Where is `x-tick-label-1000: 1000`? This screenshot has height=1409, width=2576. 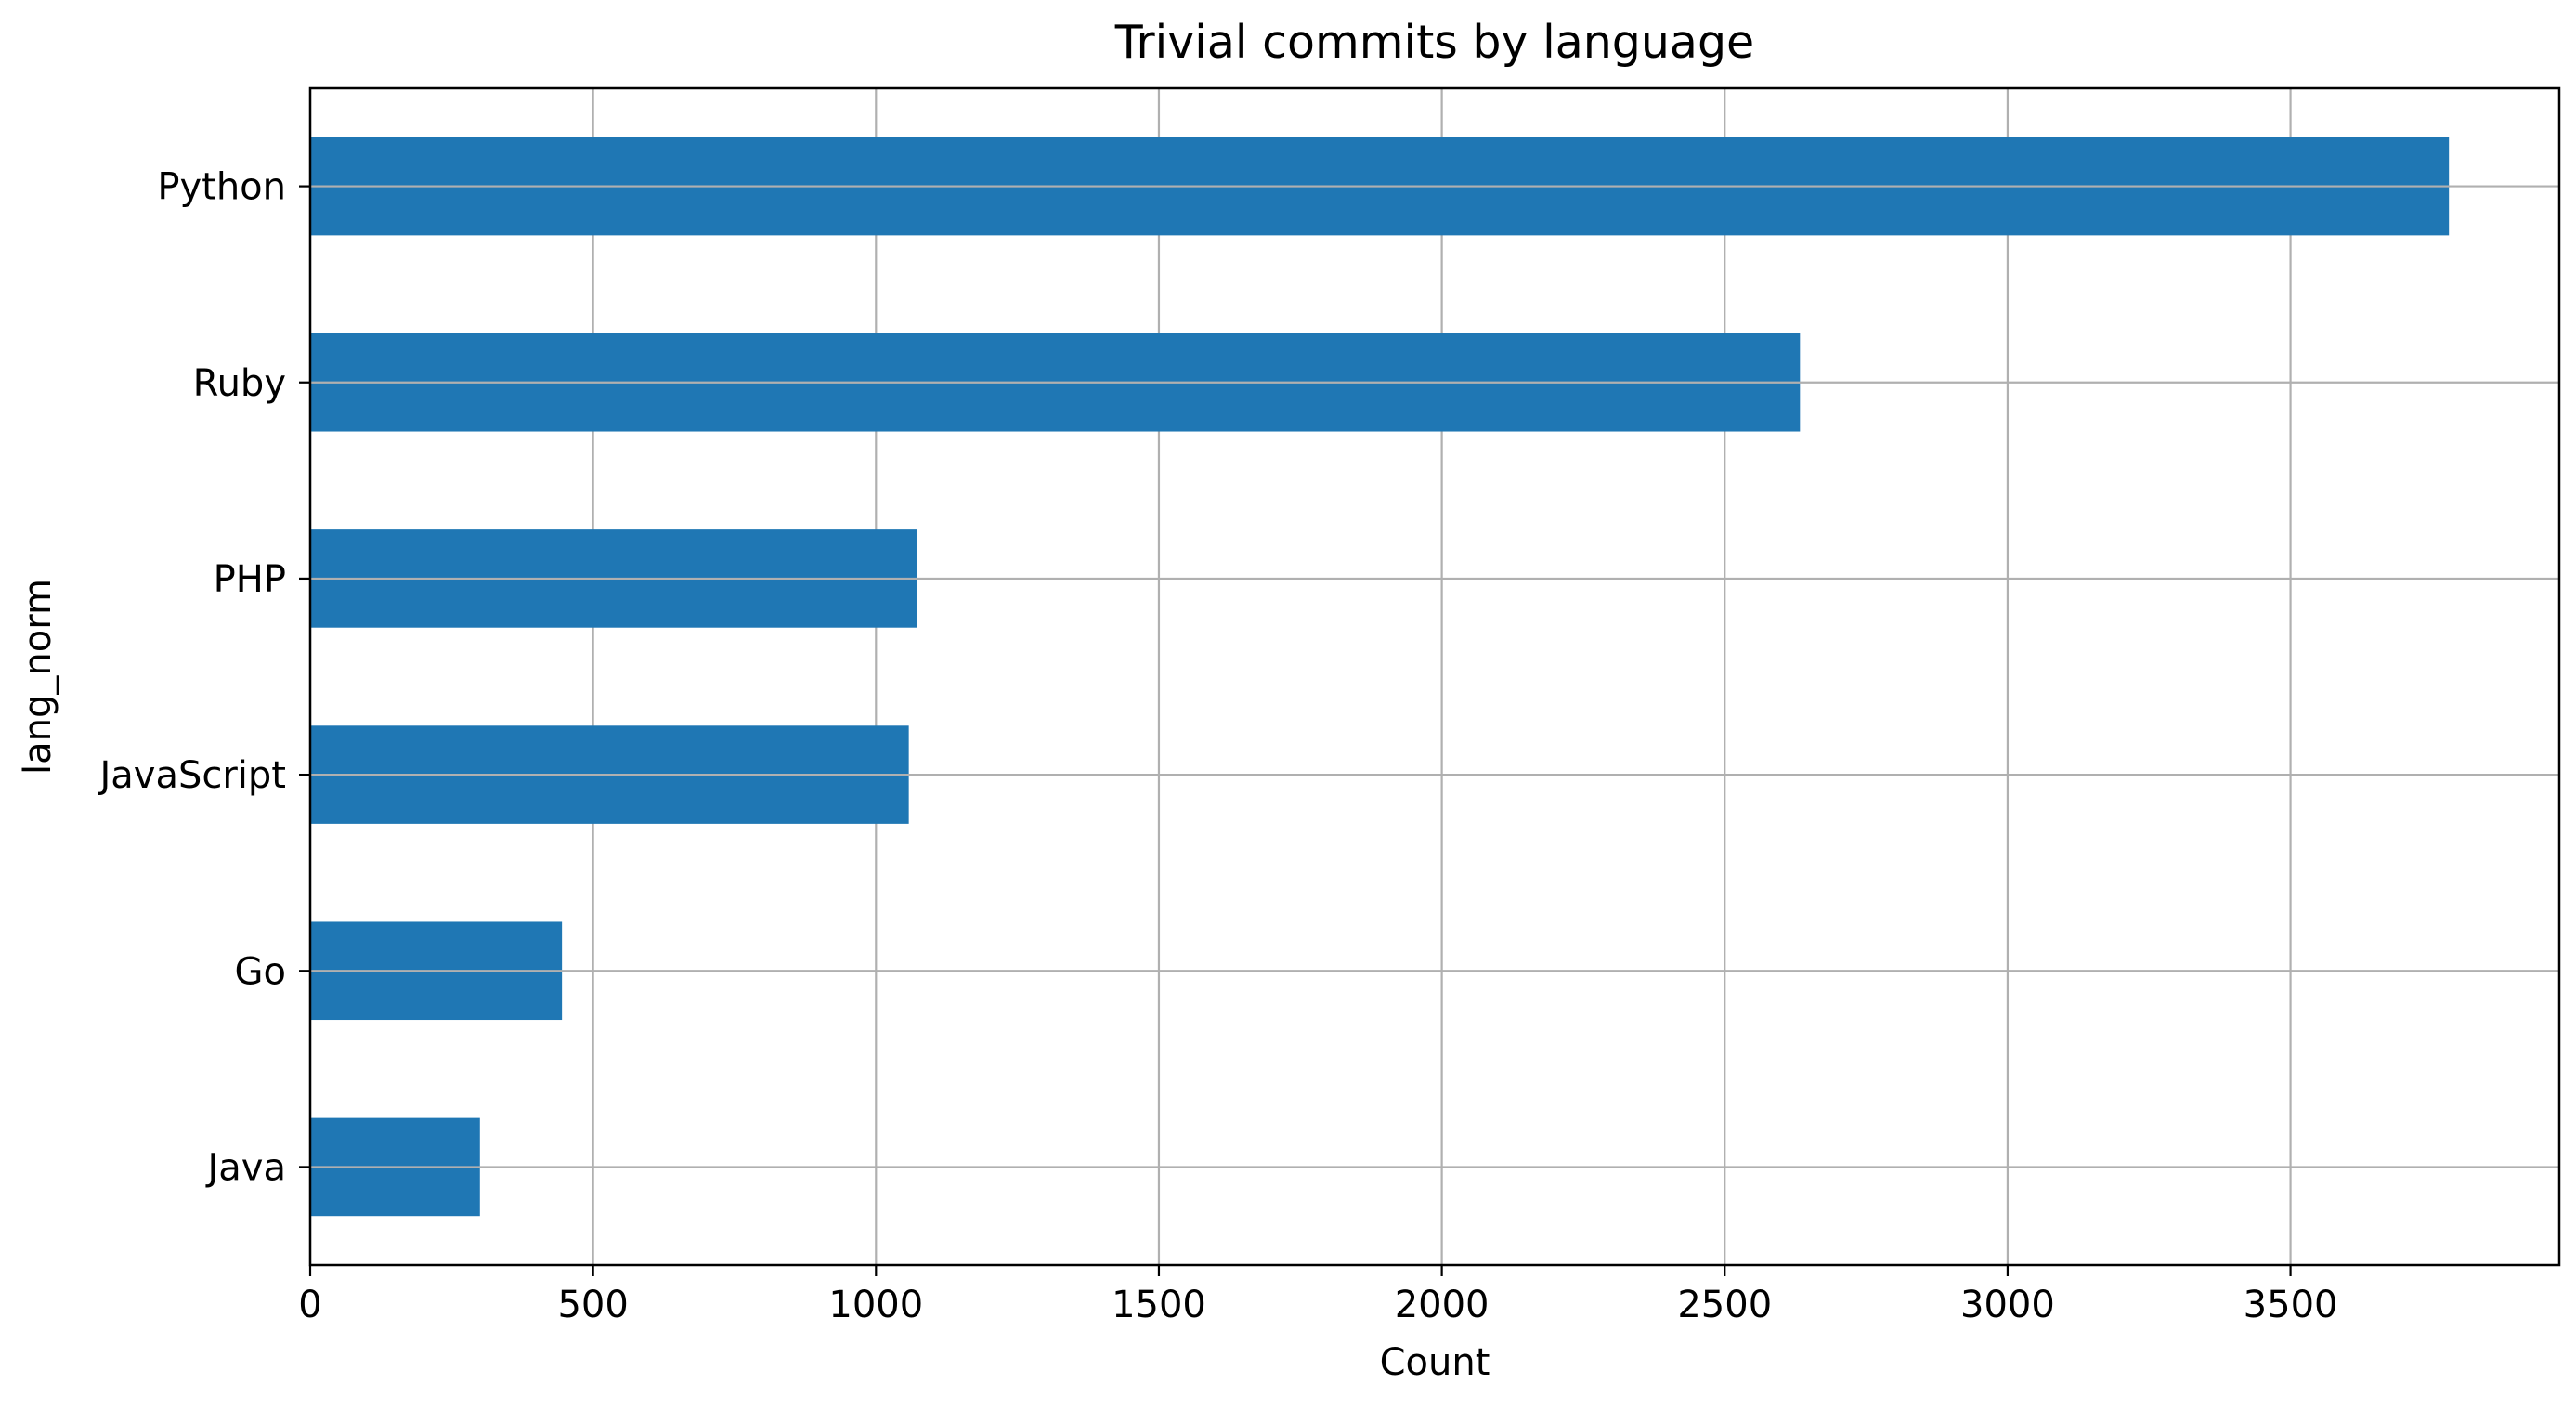 x-tick-label-1000: 1000 is located at coordinates (876, 1305).